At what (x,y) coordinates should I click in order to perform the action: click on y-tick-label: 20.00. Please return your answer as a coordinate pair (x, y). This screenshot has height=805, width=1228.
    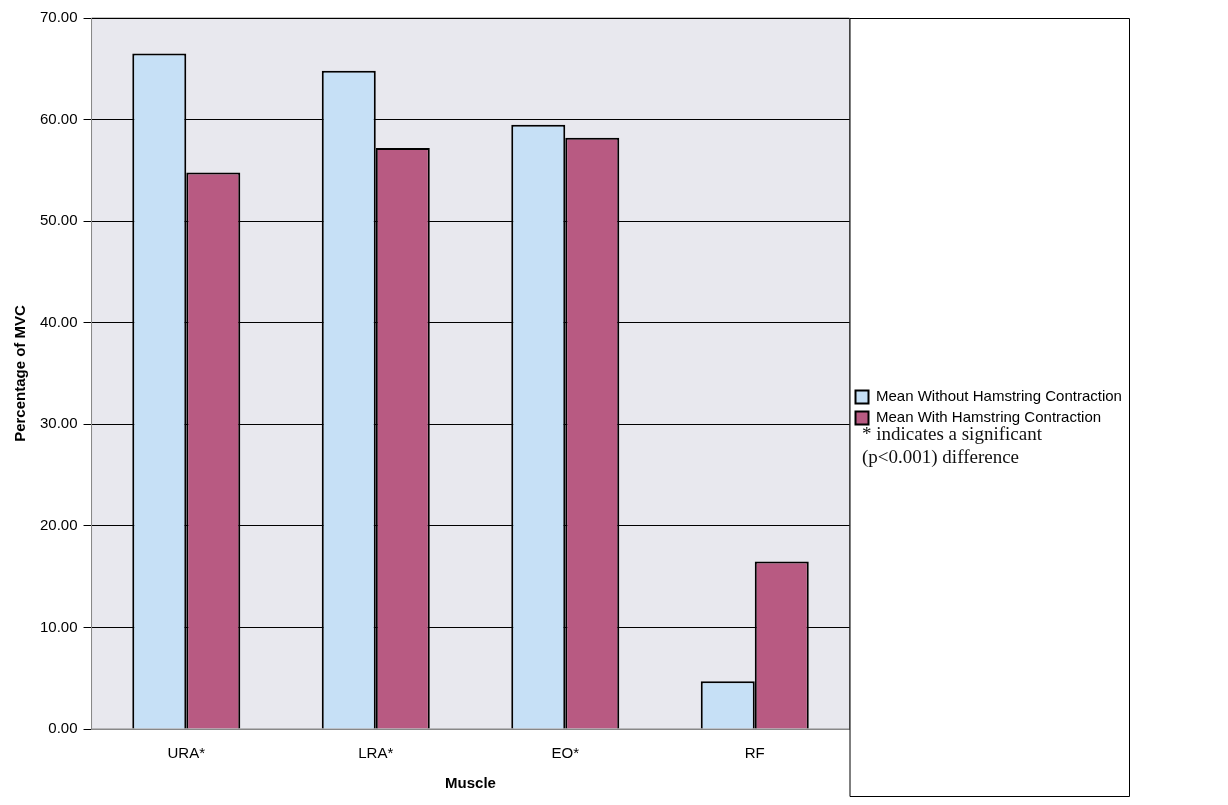
    Looking at the image, I should click on (58, 524).